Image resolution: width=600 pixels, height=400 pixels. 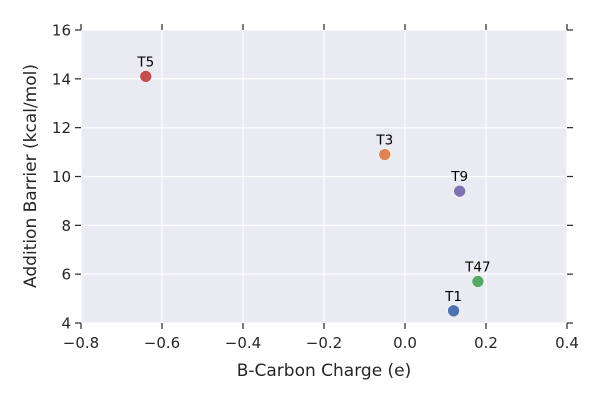 I want to click on point-label-t5: T5, so click(x=145, y=62).